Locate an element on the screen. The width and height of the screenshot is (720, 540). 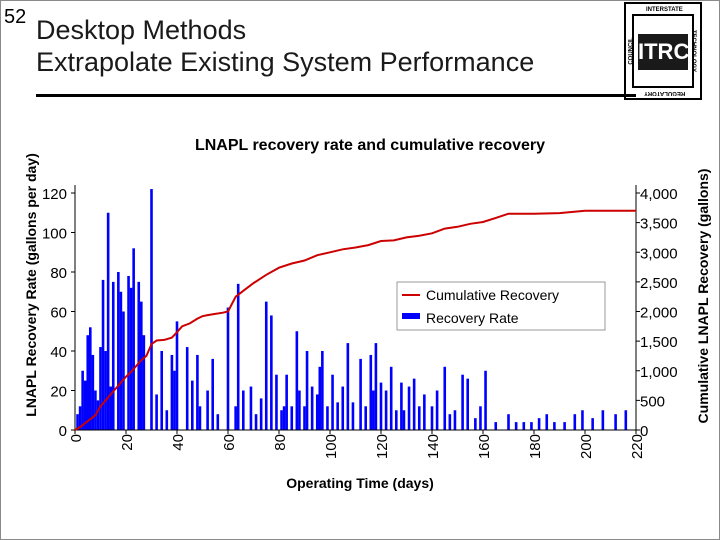
slide-number: 52 is located at coordinates (15, 17).